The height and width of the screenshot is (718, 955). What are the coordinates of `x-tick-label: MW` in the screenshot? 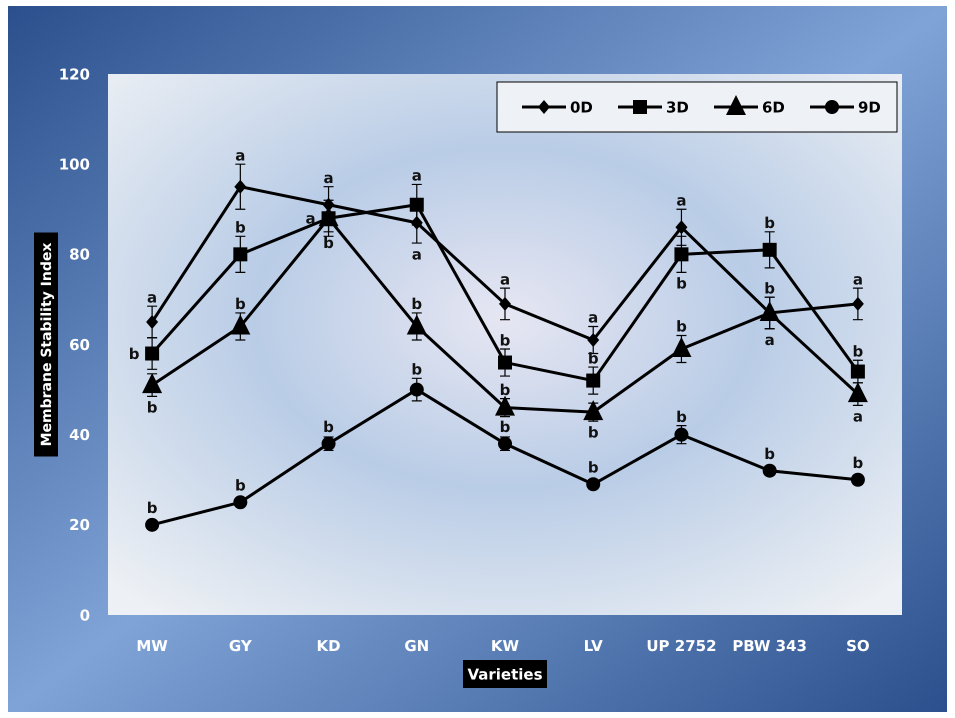 It's located at (152, 646).